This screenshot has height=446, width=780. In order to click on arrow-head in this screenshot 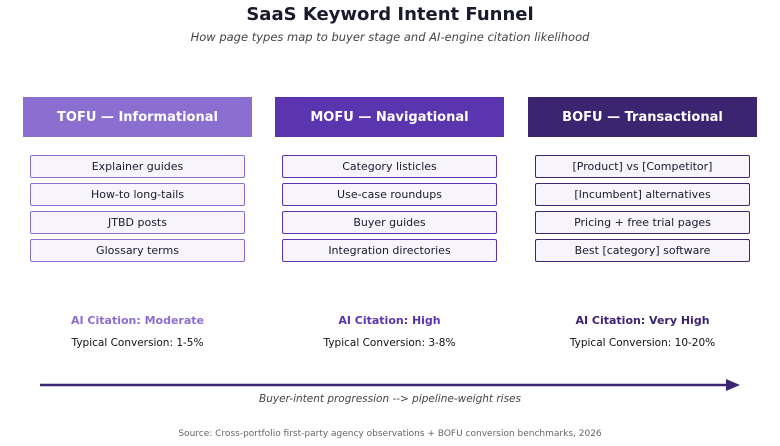, I will do `click(733, 385)`.